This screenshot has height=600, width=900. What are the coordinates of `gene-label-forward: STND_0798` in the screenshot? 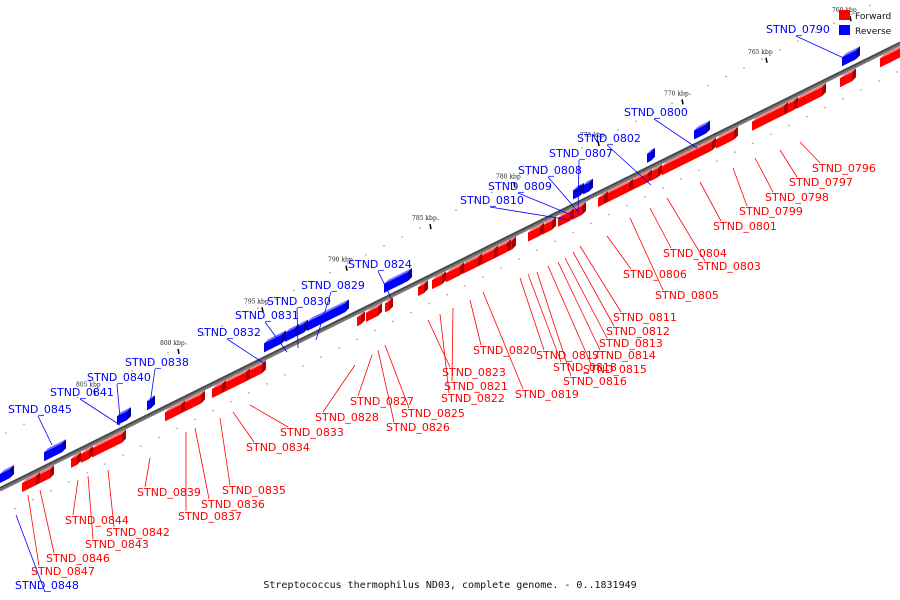 It's located at (797, 197).